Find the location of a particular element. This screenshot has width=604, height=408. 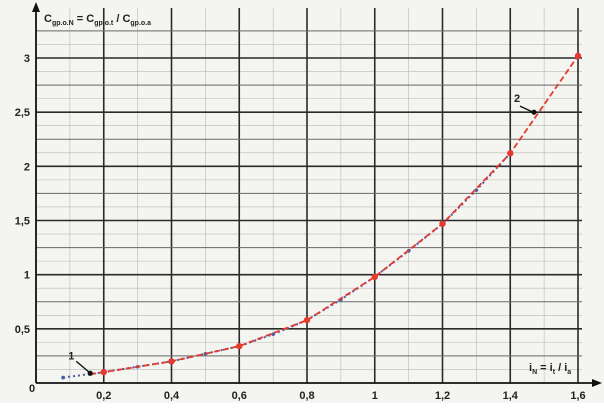

x-tick-label: 1,2 is located at coordinates (442, 396).